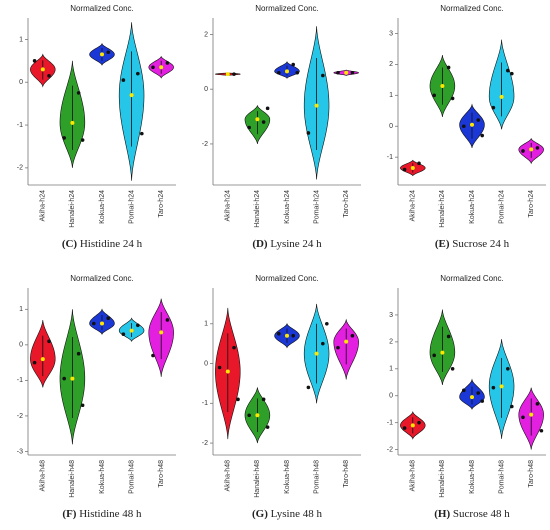 This screenshot has height=530, width=550. I want to click on panel-caption: (F) Histidine 48 h, so click(102, 514).